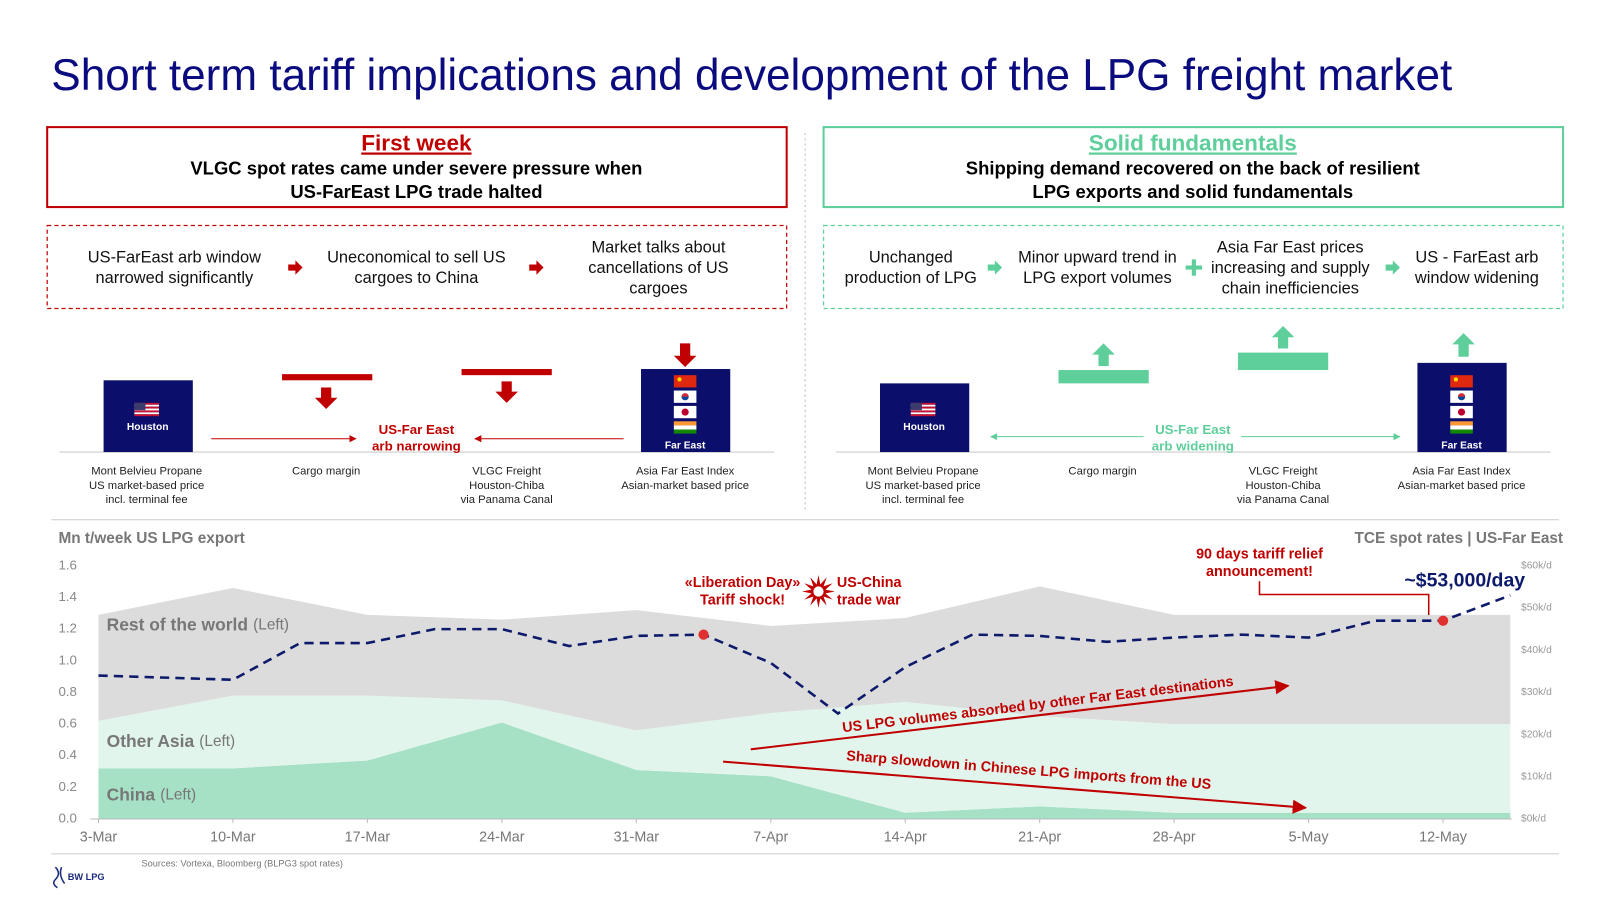  I want to click on step-text: Uneconomical to sell US, so click(416, 258).